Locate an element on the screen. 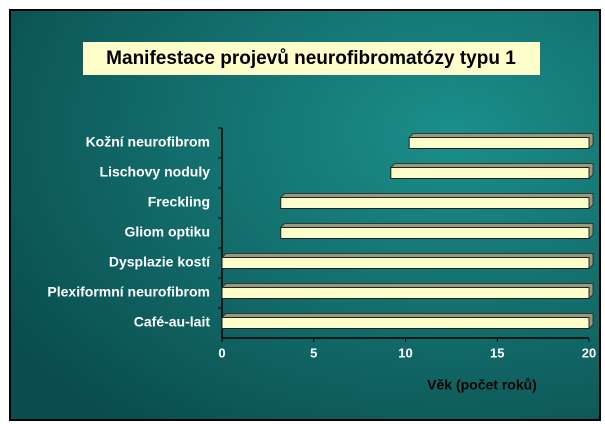 This screenshot has height=424, width=605. x-tick-label: 0 is located at coordinates (221, 352).